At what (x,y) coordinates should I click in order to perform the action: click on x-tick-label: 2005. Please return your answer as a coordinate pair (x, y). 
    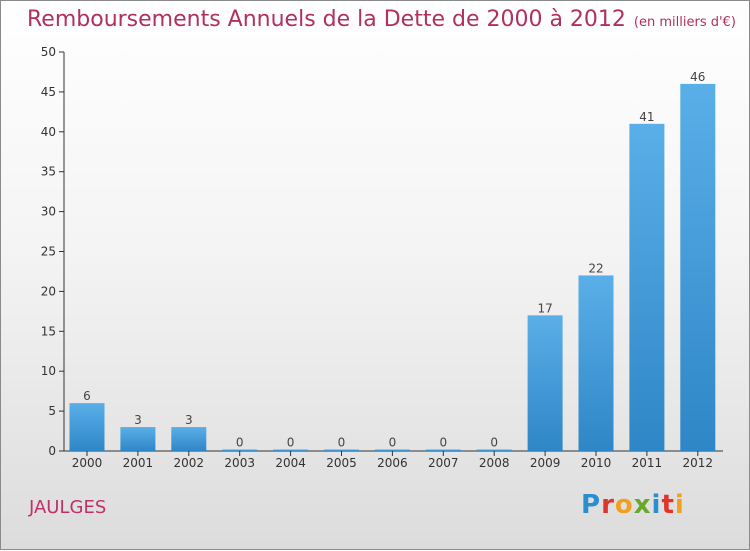
    Looking at the image, I should click on (341, 463).